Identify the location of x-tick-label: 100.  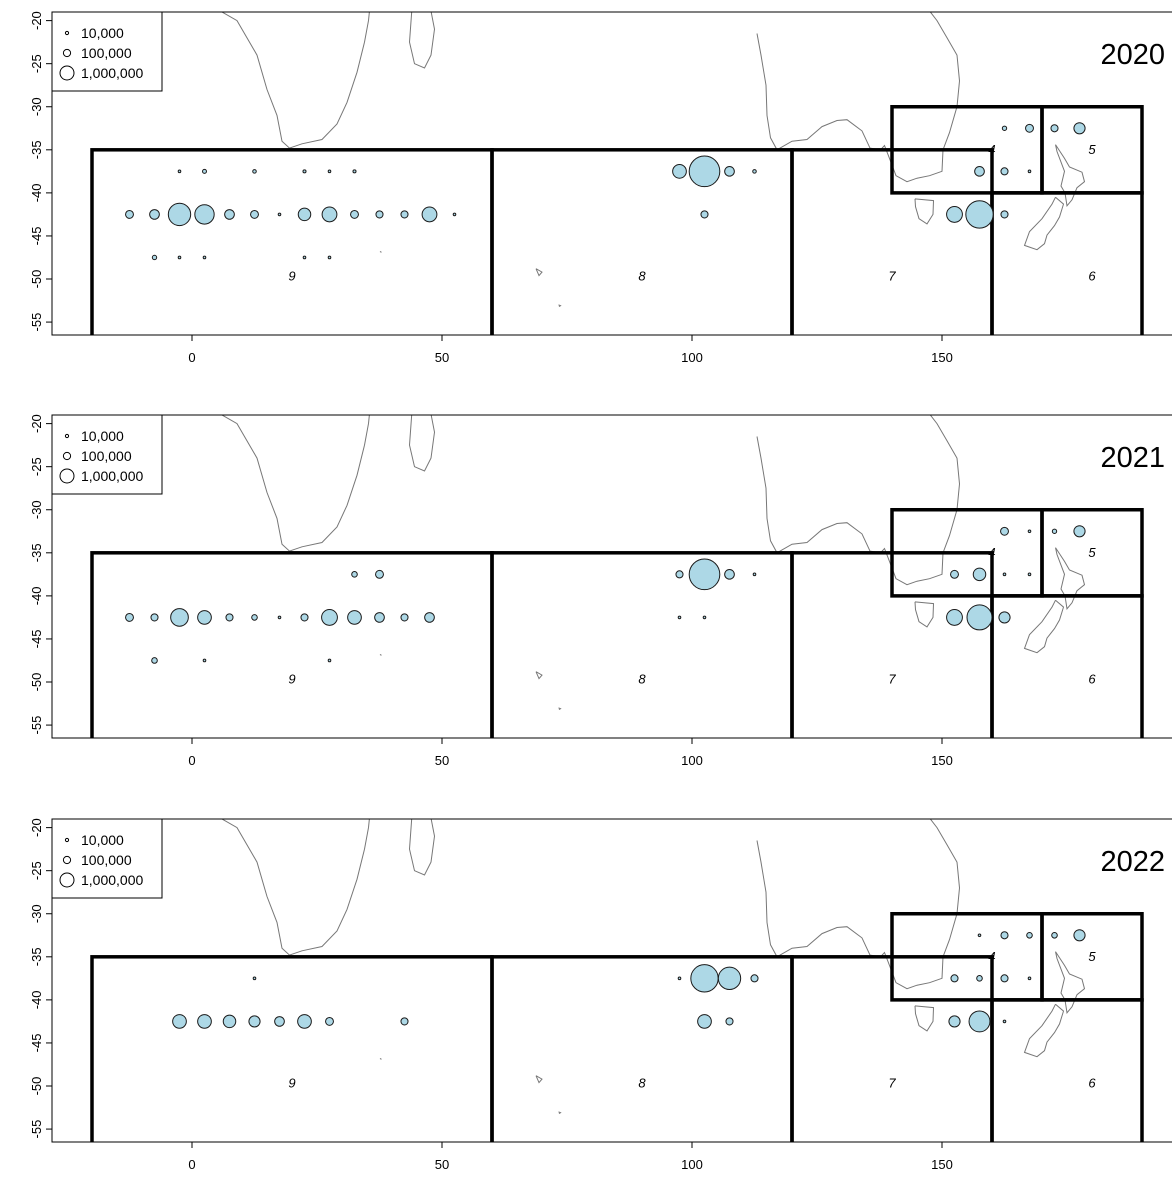
(692, 1164).